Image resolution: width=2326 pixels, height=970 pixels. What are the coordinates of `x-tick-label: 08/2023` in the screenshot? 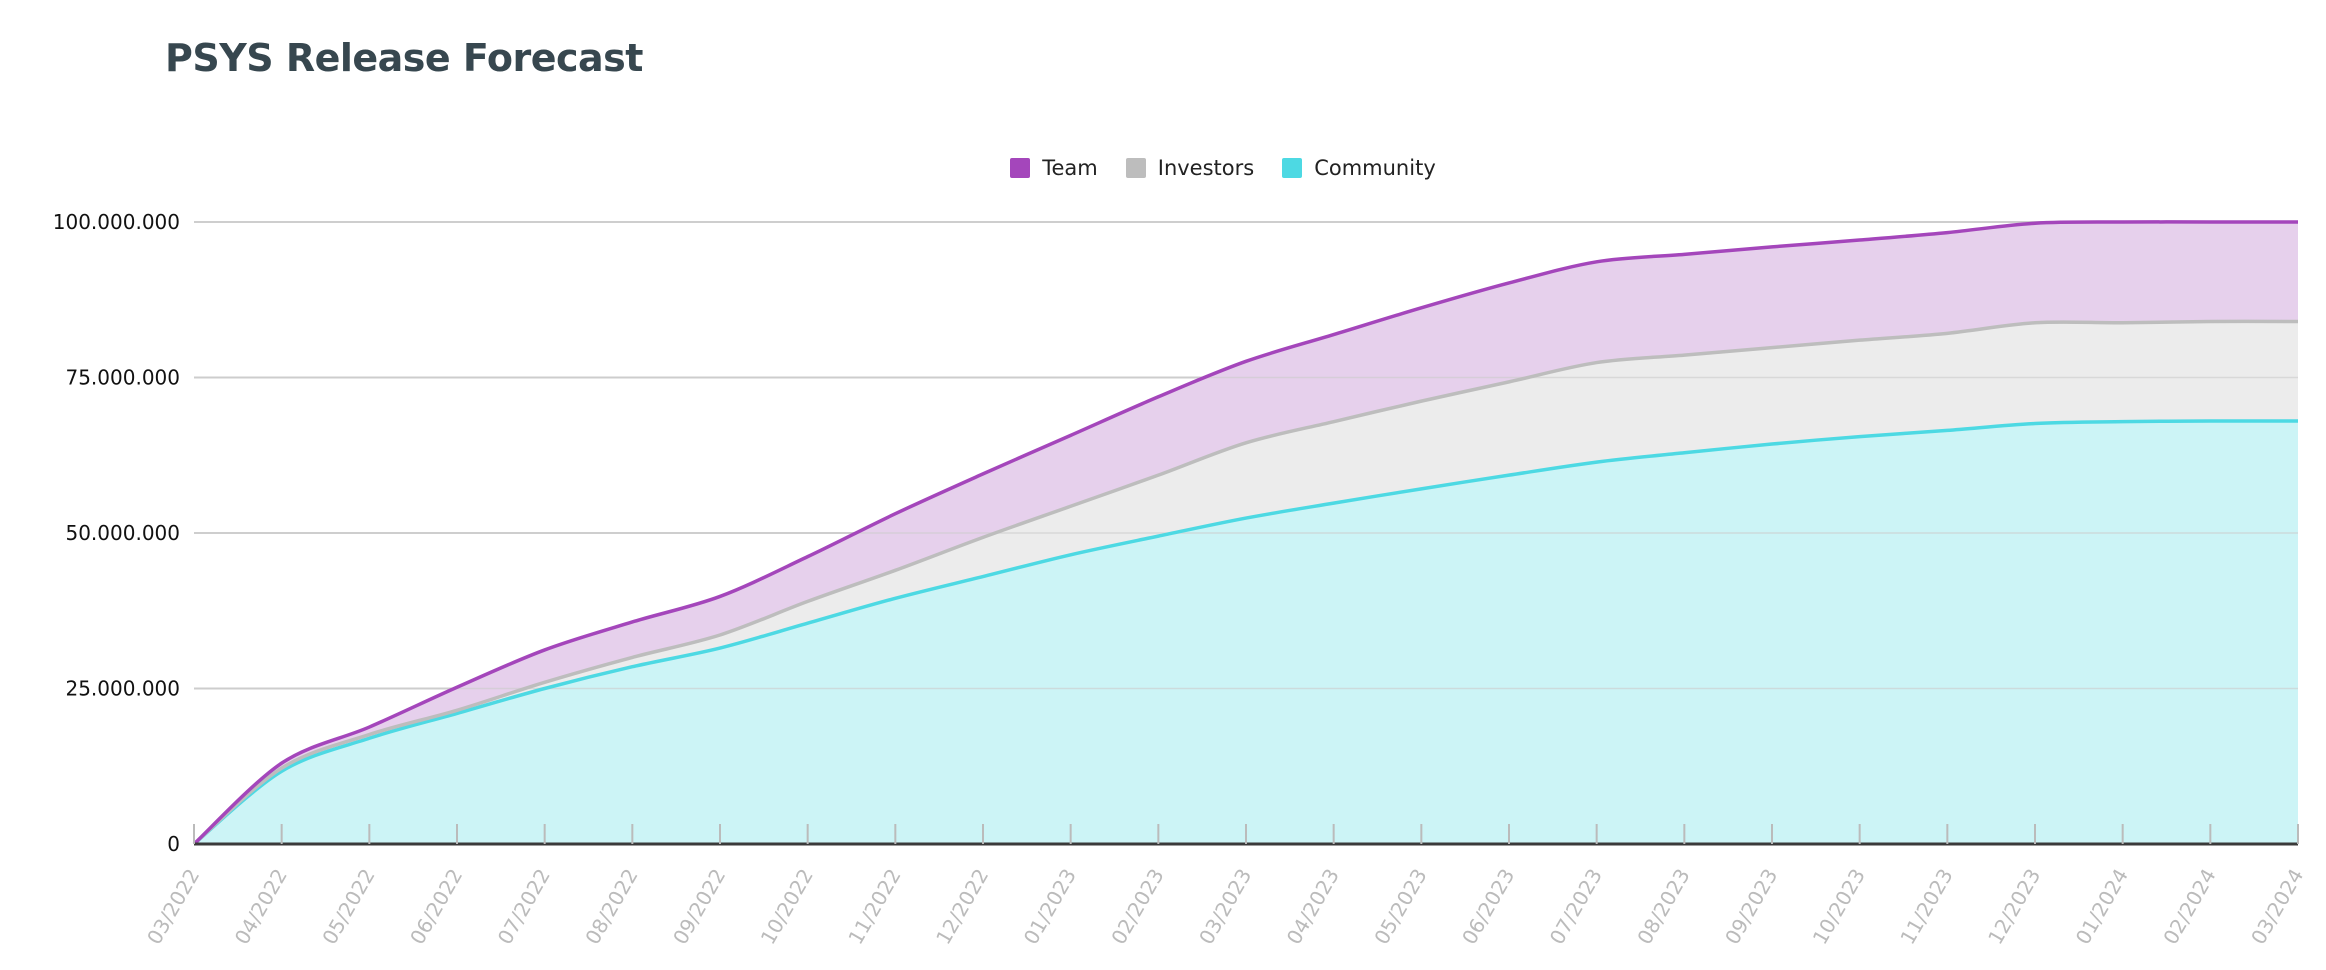 It's located at (1663, 907).